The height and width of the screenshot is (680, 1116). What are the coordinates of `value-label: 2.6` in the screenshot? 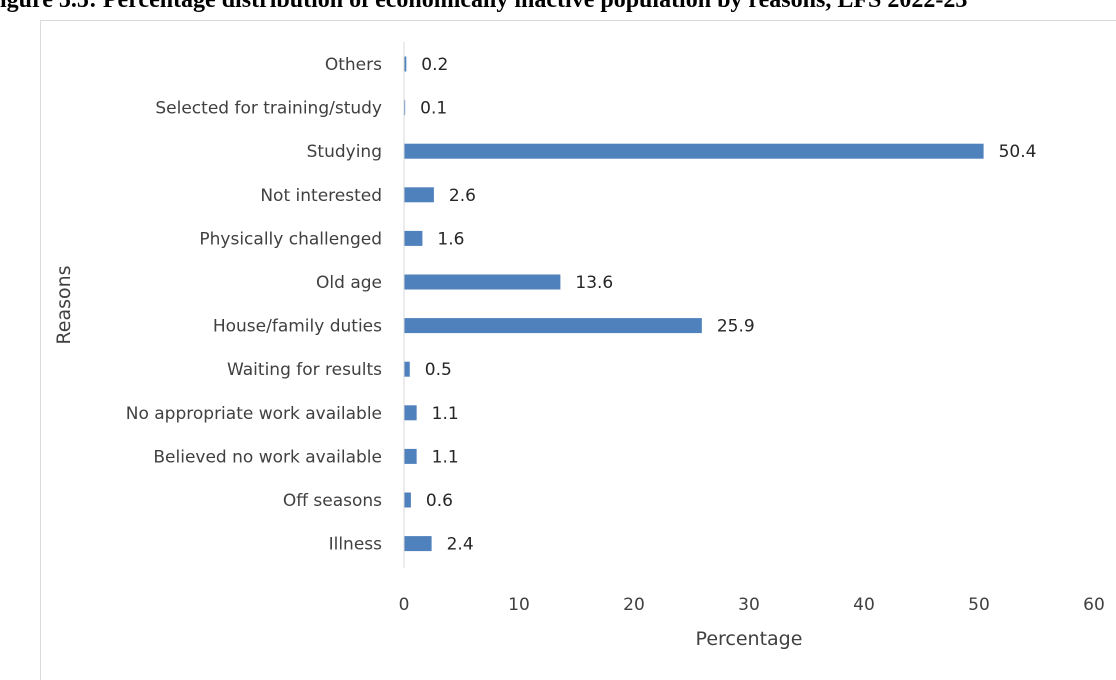 It's located at (462, 196).